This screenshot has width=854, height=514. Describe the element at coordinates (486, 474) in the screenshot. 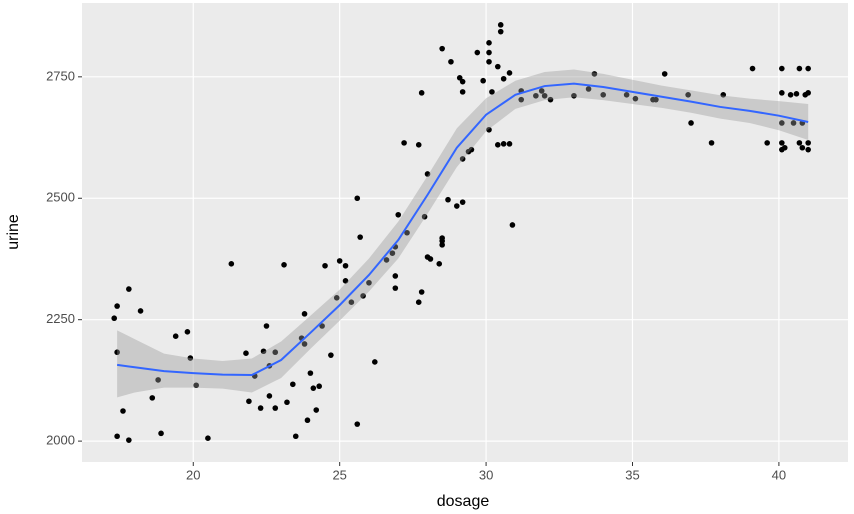

I see `x-tick-label: 30` at that location.